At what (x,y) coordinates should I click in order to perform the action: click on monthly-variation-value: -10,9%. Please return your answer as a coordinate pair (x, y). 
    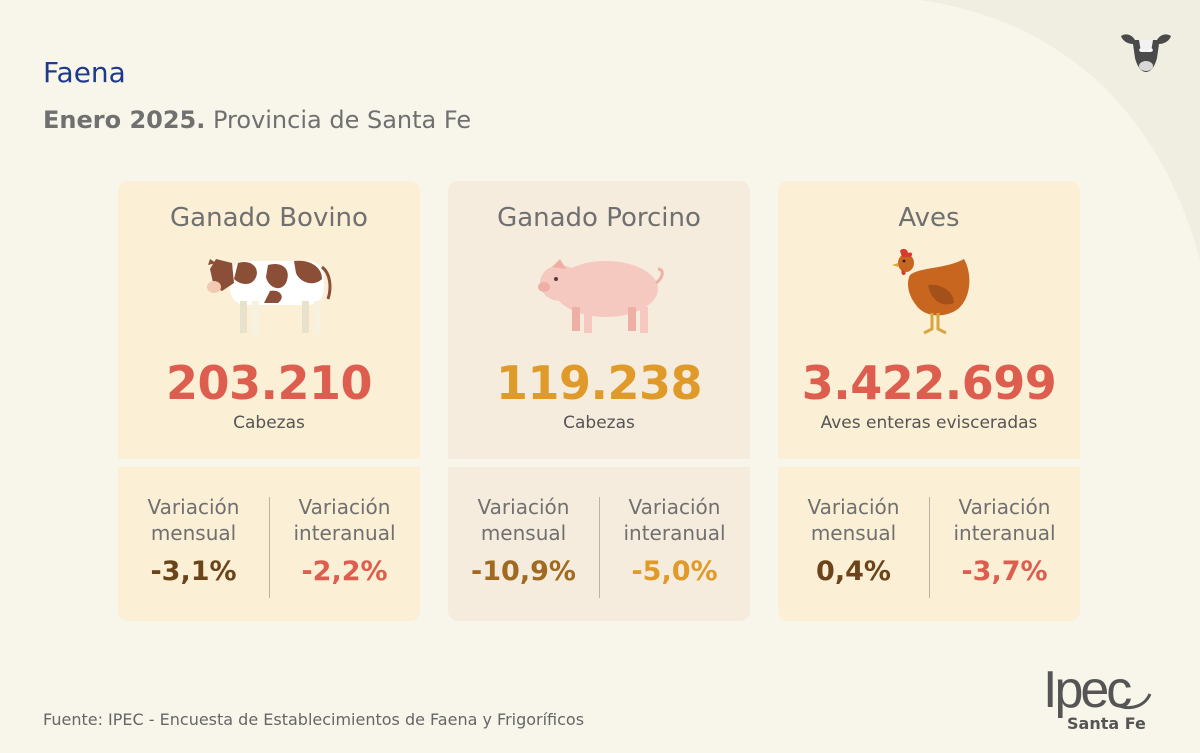
    Looking at the image, I should click on (523, 571).